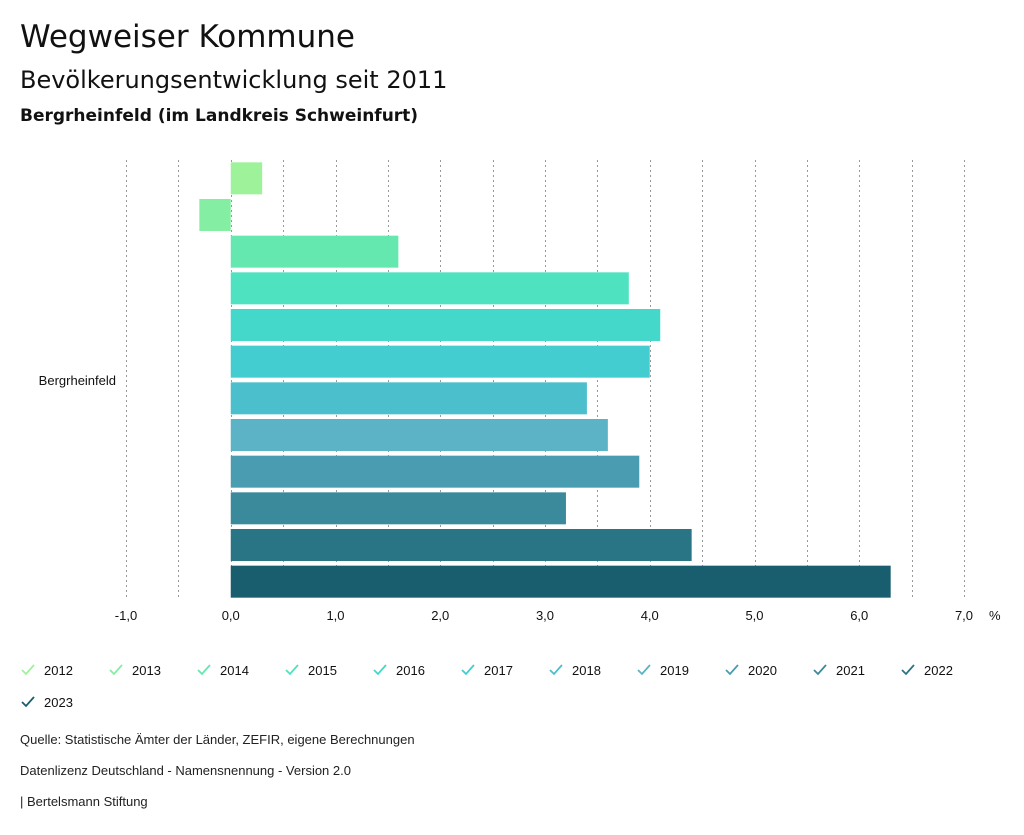 Image resolution: width=1024 pixels, height=835 pixels. What do you see at coordinates (77, 380) in the screenshot?
I see `category-label: Bergrheinfeld` at bounding box center [77, 380].